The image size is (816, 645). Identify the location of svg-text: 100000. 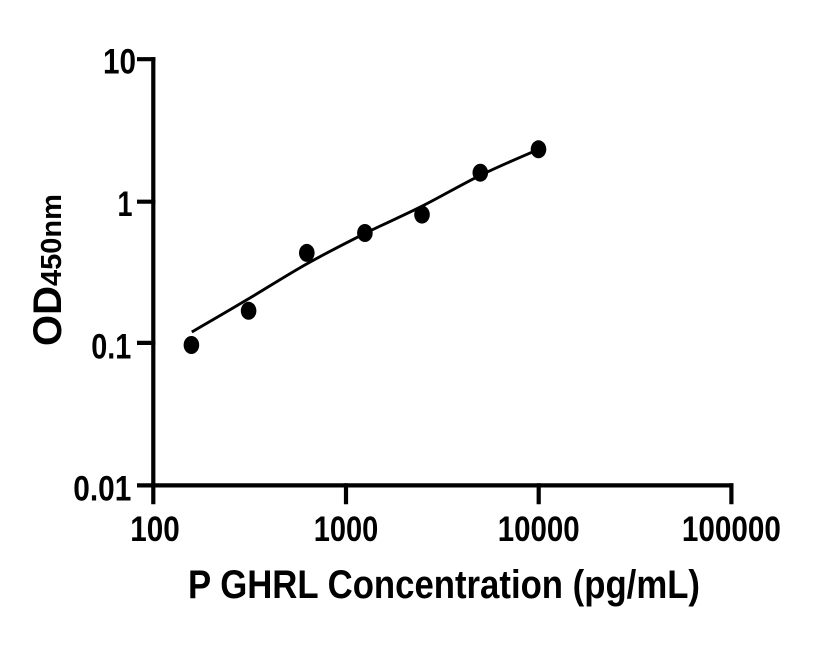
(731, 529).